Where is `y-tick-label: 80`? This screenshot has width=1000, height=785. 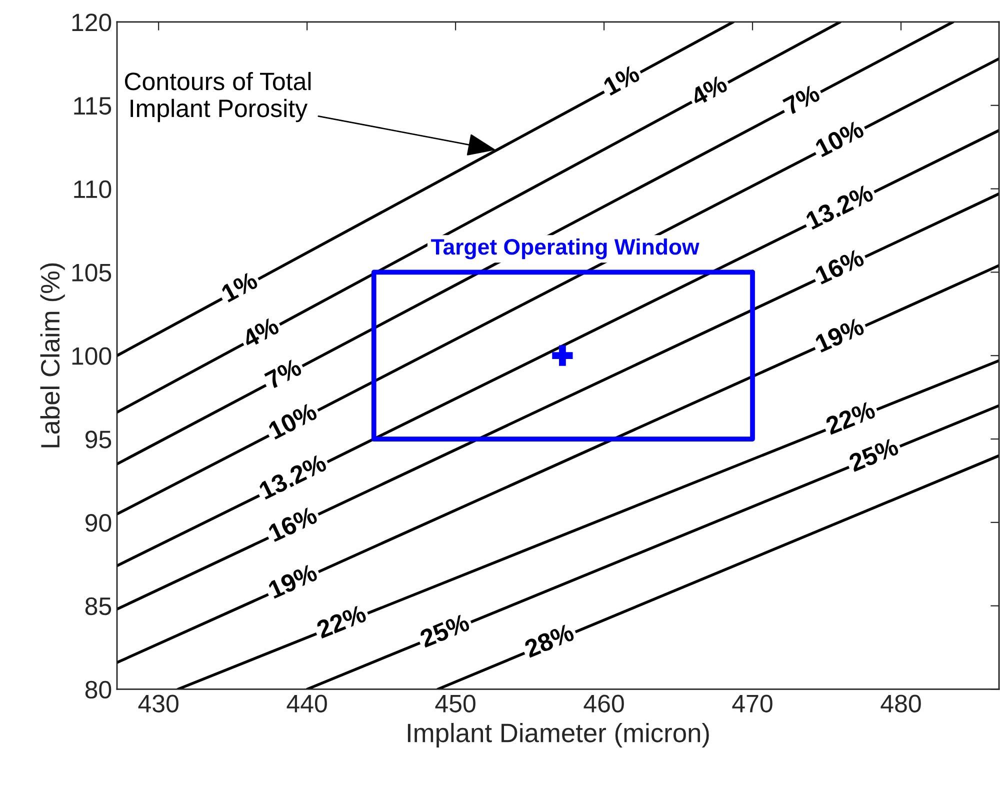 y-tick-label: 80 is located at coordinates (98, 689).